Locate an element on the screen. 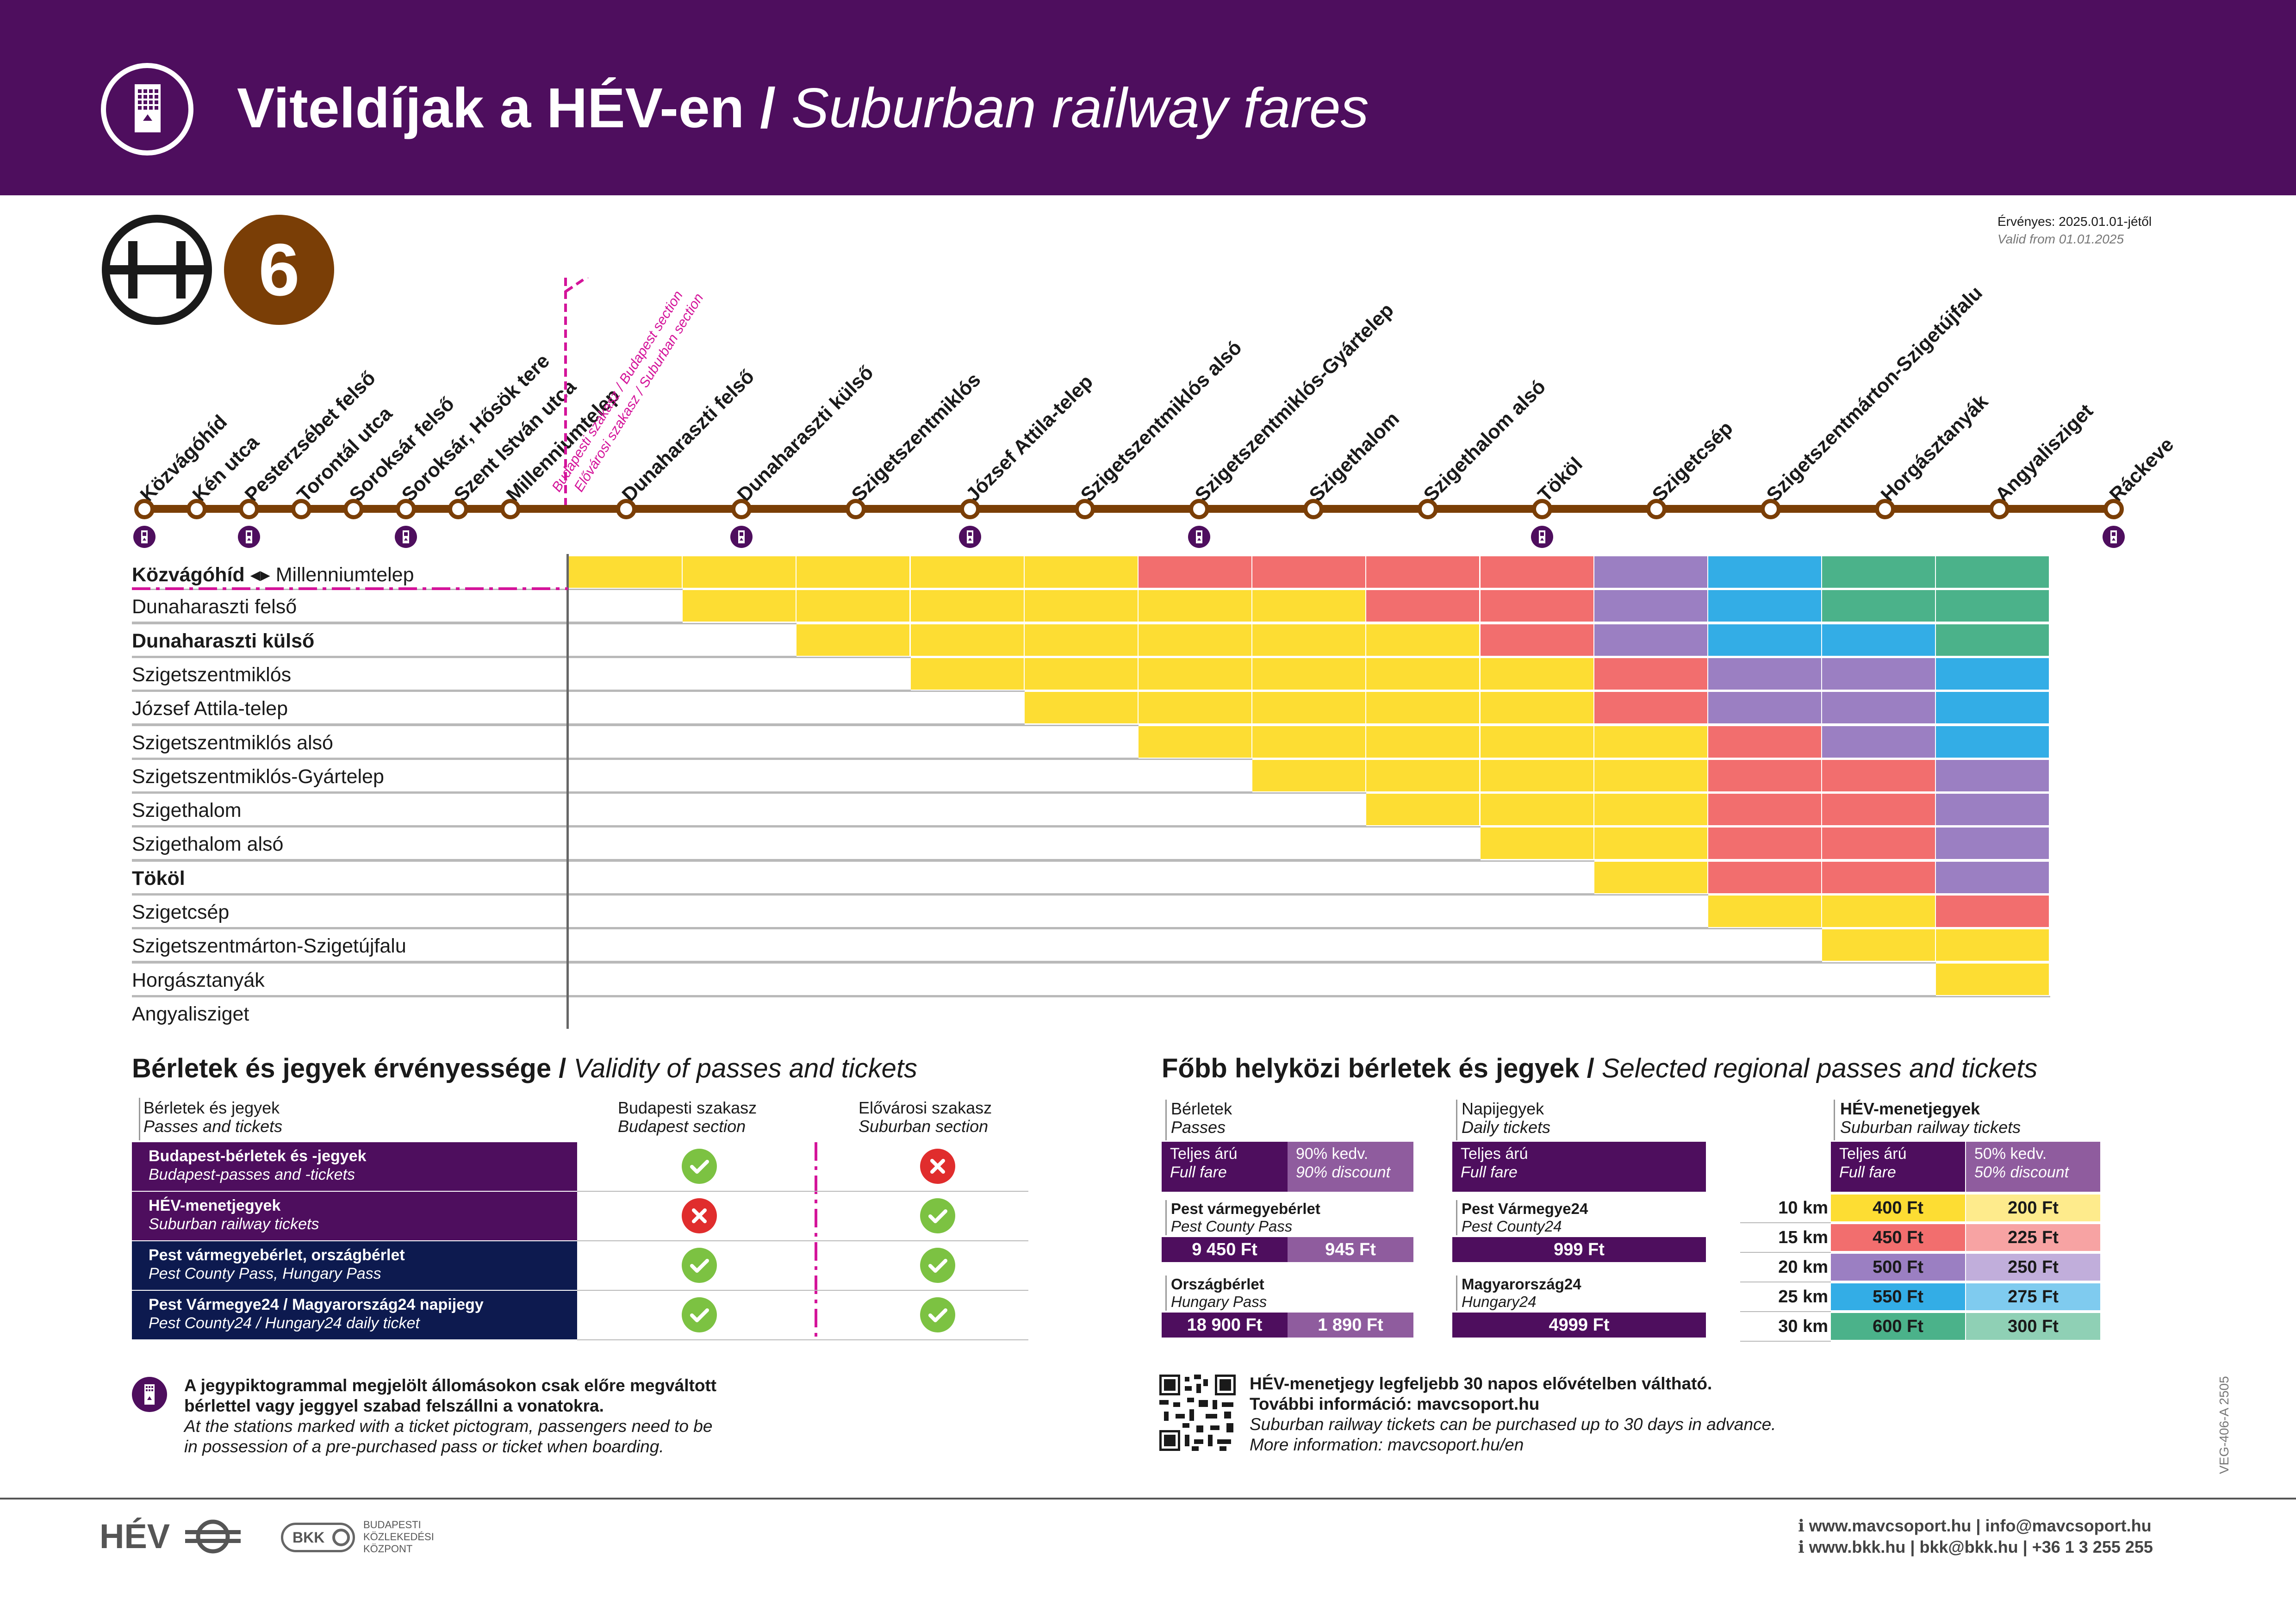 This screenshot has width=2296, height=1624. daily-rule is located at coordinates (1456, 1293).